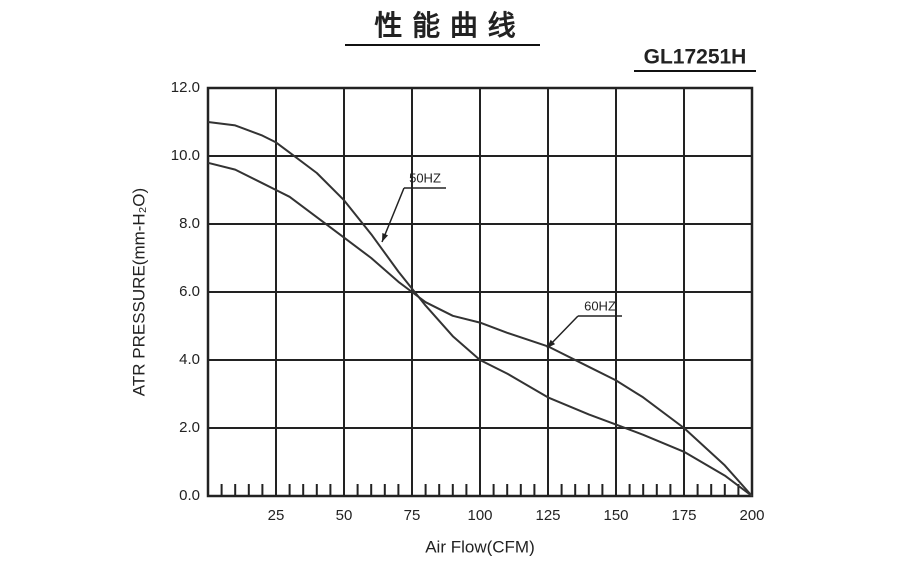 The width and height of the screenshot is (901, 582). Describe the element at coordinates (425, 177) in the screenshot. I see `series-label: 50HZ` at that location.